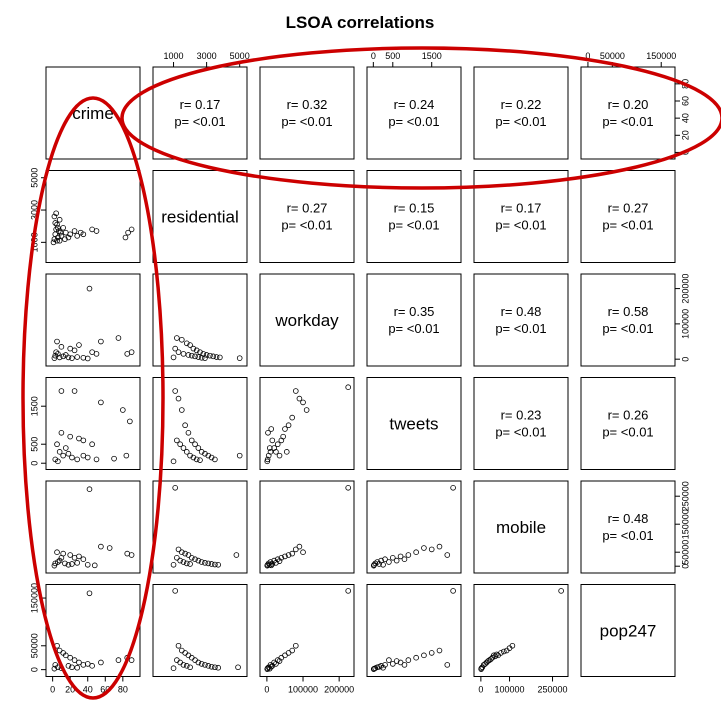  What do you see at coordinates (93, 320) in the screenshot?
I see `panel-workday-crime` at bounding box center [93, 320].